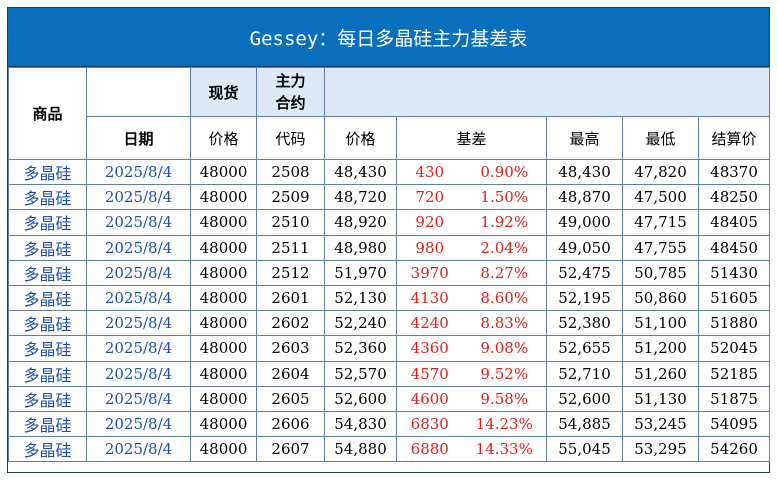  Describe the element at coordinates (734, 272) in the screenshot. I see `cell-settle: 51430` at that location.